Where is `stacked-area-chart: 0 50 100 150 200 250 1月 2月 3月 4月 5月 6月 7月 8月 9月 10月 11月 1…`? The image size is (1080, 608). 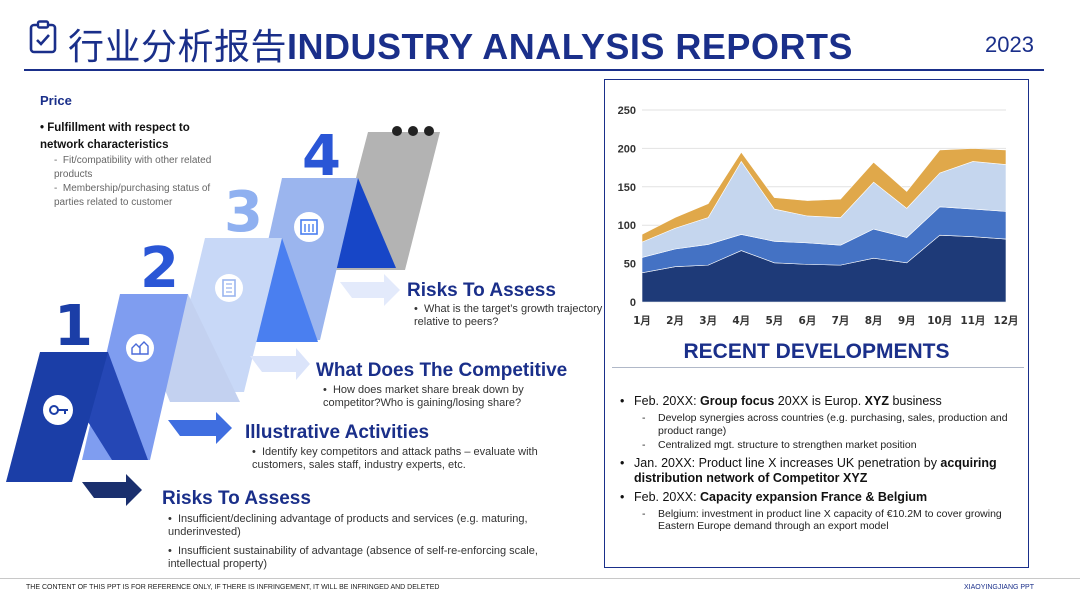 stacked-area-chart: 0 50 100 150 200 250 1月 2月 3月 4月 5月 6月 7月 8月 9月 10月 11月 1… is located at coordinates (818, 216).